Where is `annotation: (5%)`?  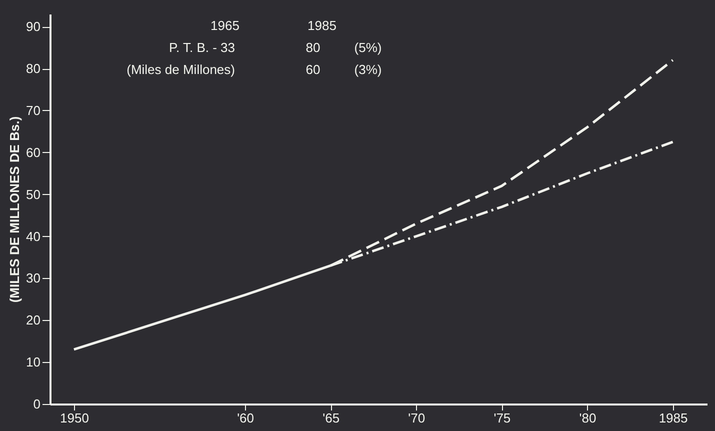 annotation: (5%) is located at coordinates (368, 47).